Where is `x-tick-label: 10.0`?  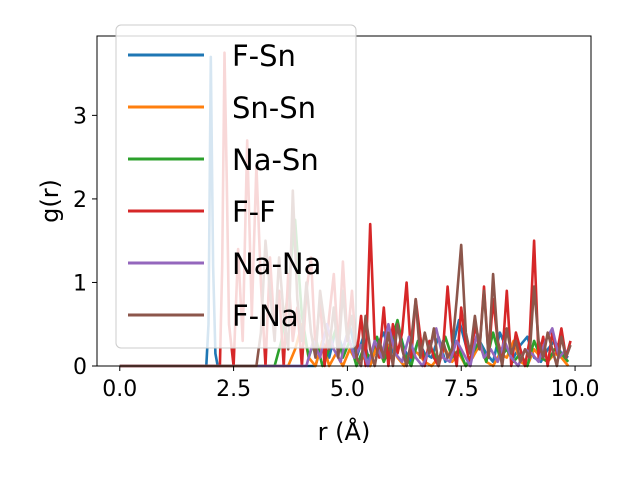 x-tick-label: 10.0 is located at coordinates (575, 389).